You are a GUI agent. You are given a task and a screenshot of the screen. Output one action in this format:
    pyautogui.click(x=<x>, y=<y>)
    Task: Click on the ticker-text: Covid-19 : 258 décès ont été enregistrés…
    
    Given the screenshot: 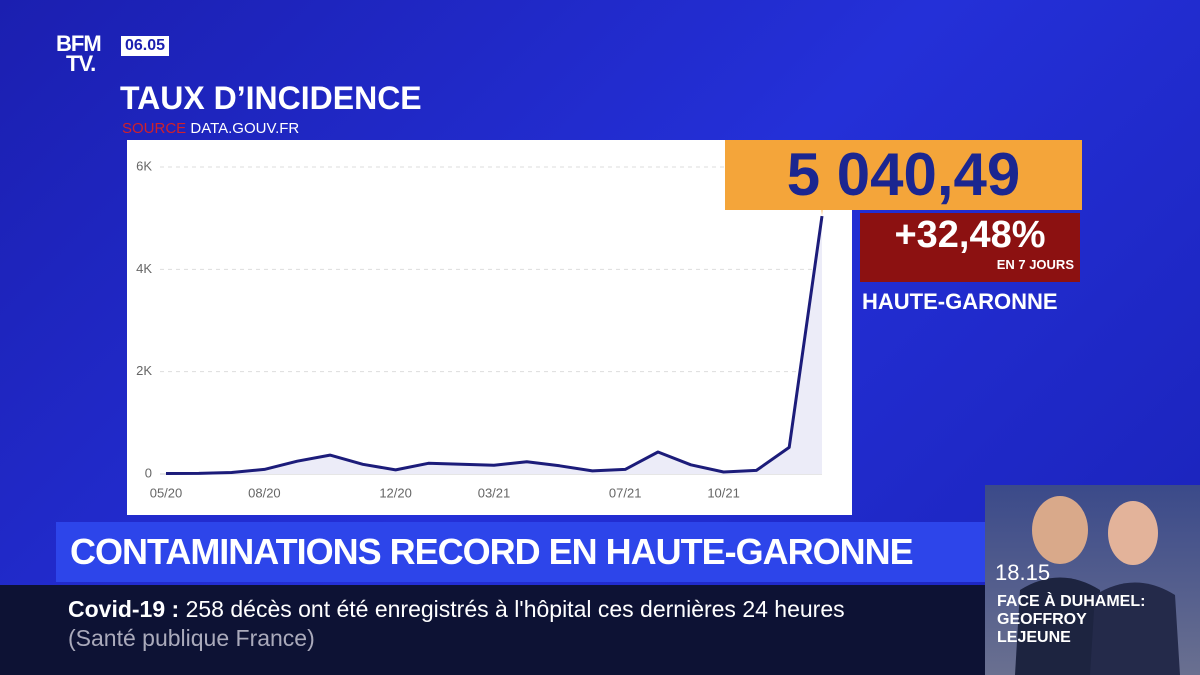 What is the action you would take?
    pyautogui.click(x=478, y=624)
    